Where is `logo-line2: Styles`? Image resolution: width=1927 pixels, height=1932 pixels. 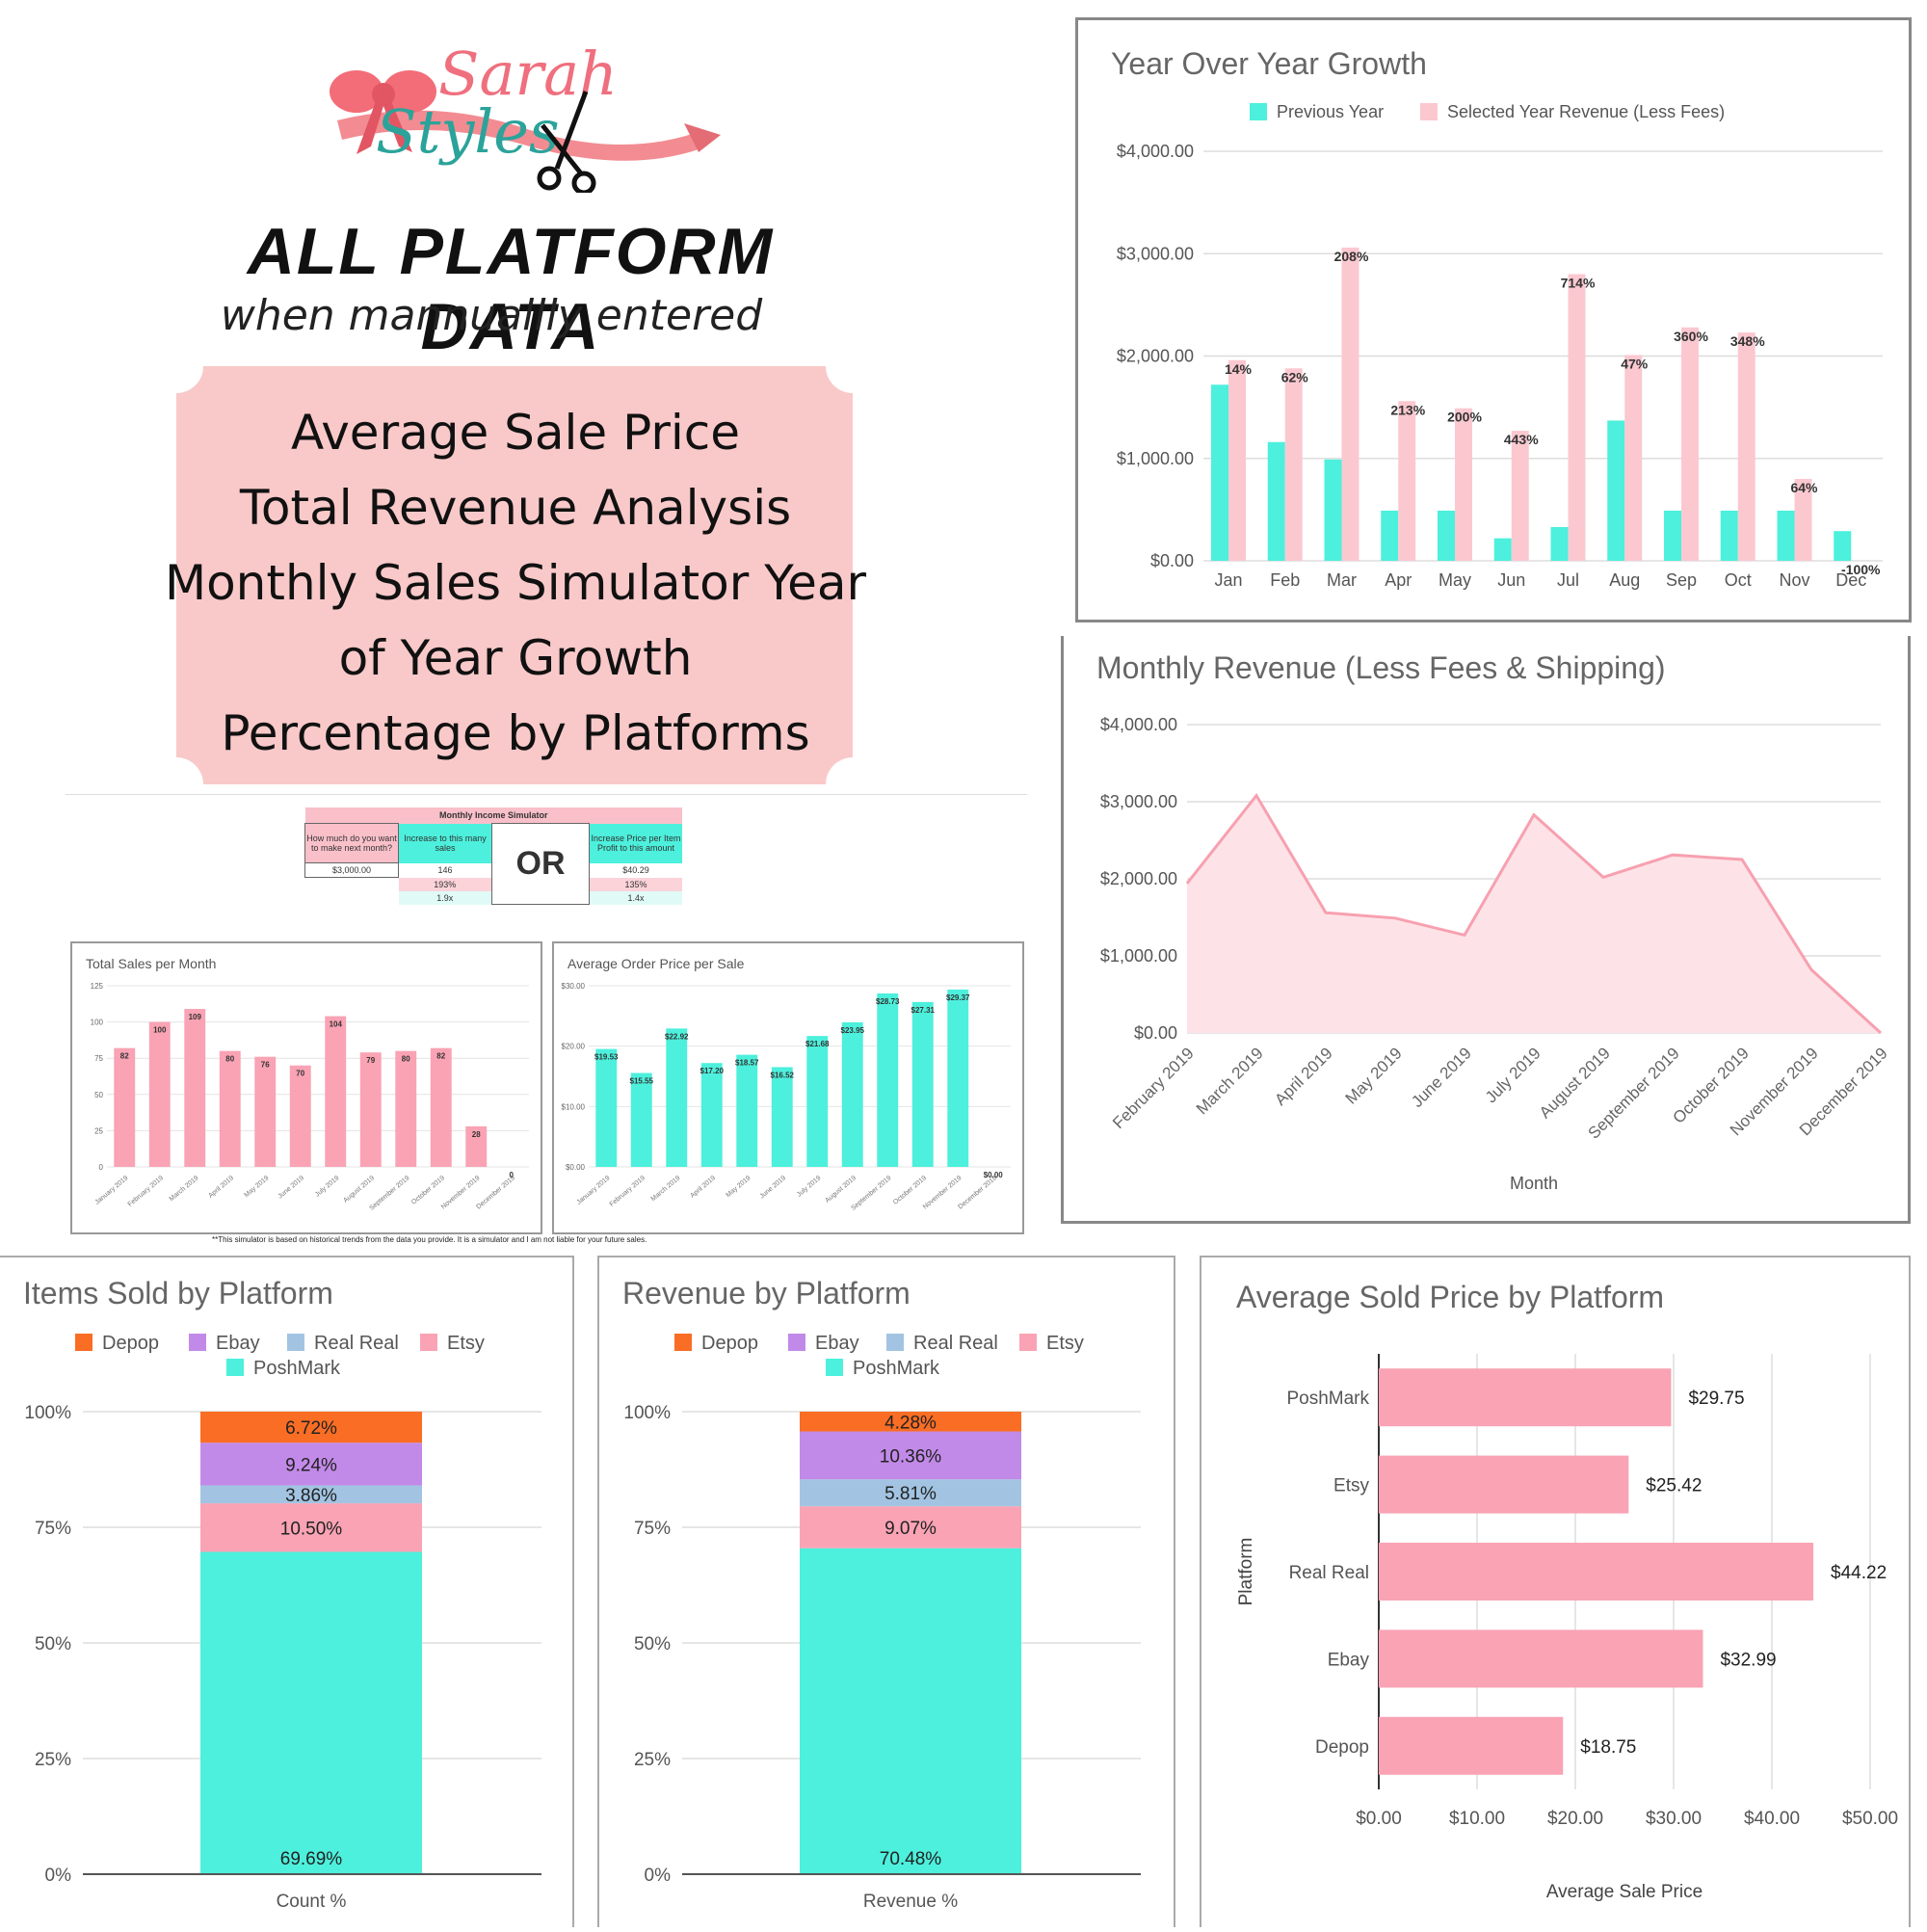 logo-line2: Styles is located at coordinates (468, 131).